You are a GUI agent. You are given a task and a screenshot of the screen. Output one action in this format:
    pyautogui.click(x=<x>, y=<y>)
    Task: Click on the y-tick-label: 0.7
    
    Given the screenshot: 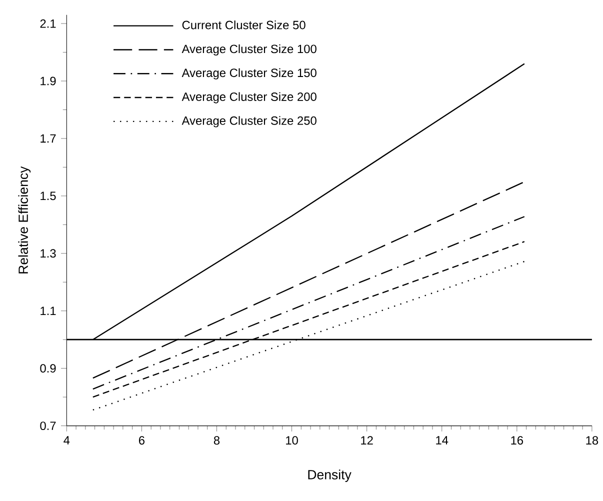 What is the action you would take?
    pyautogui.click(x=48, y=425)
    